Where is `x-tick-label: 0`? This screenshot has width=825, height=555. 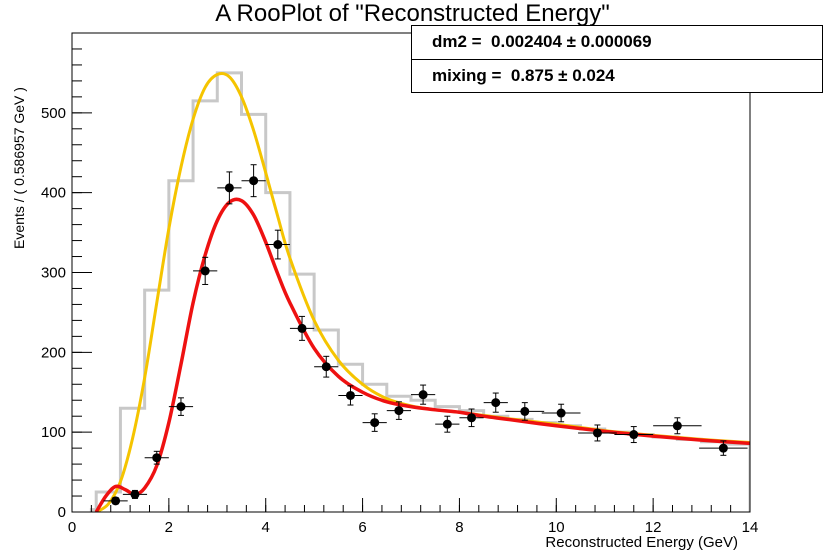
x-tick-label: 0 is located at coordinates (72, 527).